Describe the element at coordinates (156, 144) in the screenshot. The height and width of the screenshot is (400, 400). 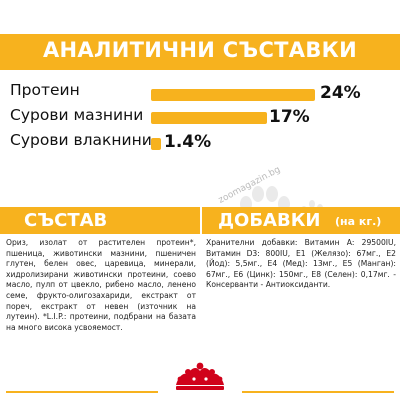
I see `metric-bar-fibre` at that location.